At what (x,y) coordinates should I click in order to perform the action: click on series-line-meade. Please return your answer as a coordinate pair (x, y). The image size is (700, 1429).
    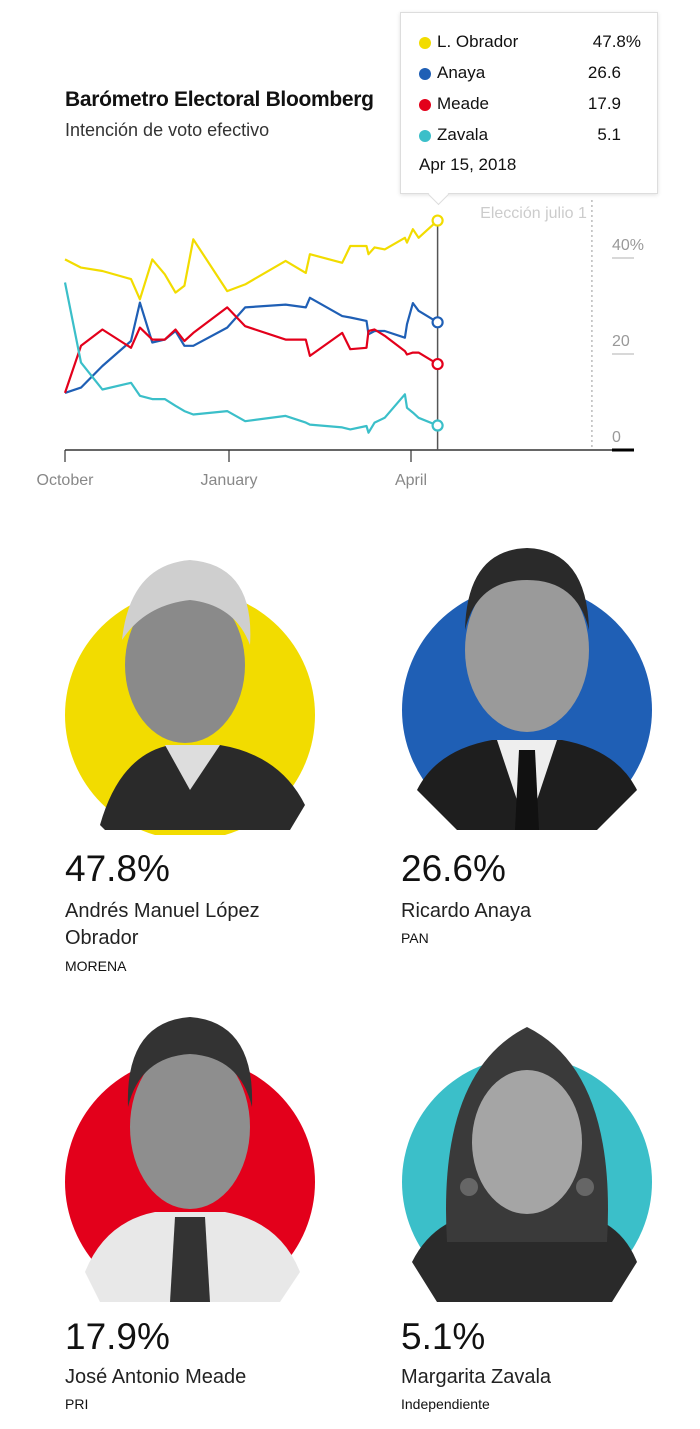
    Looking at the image, I should click on (251, 350).